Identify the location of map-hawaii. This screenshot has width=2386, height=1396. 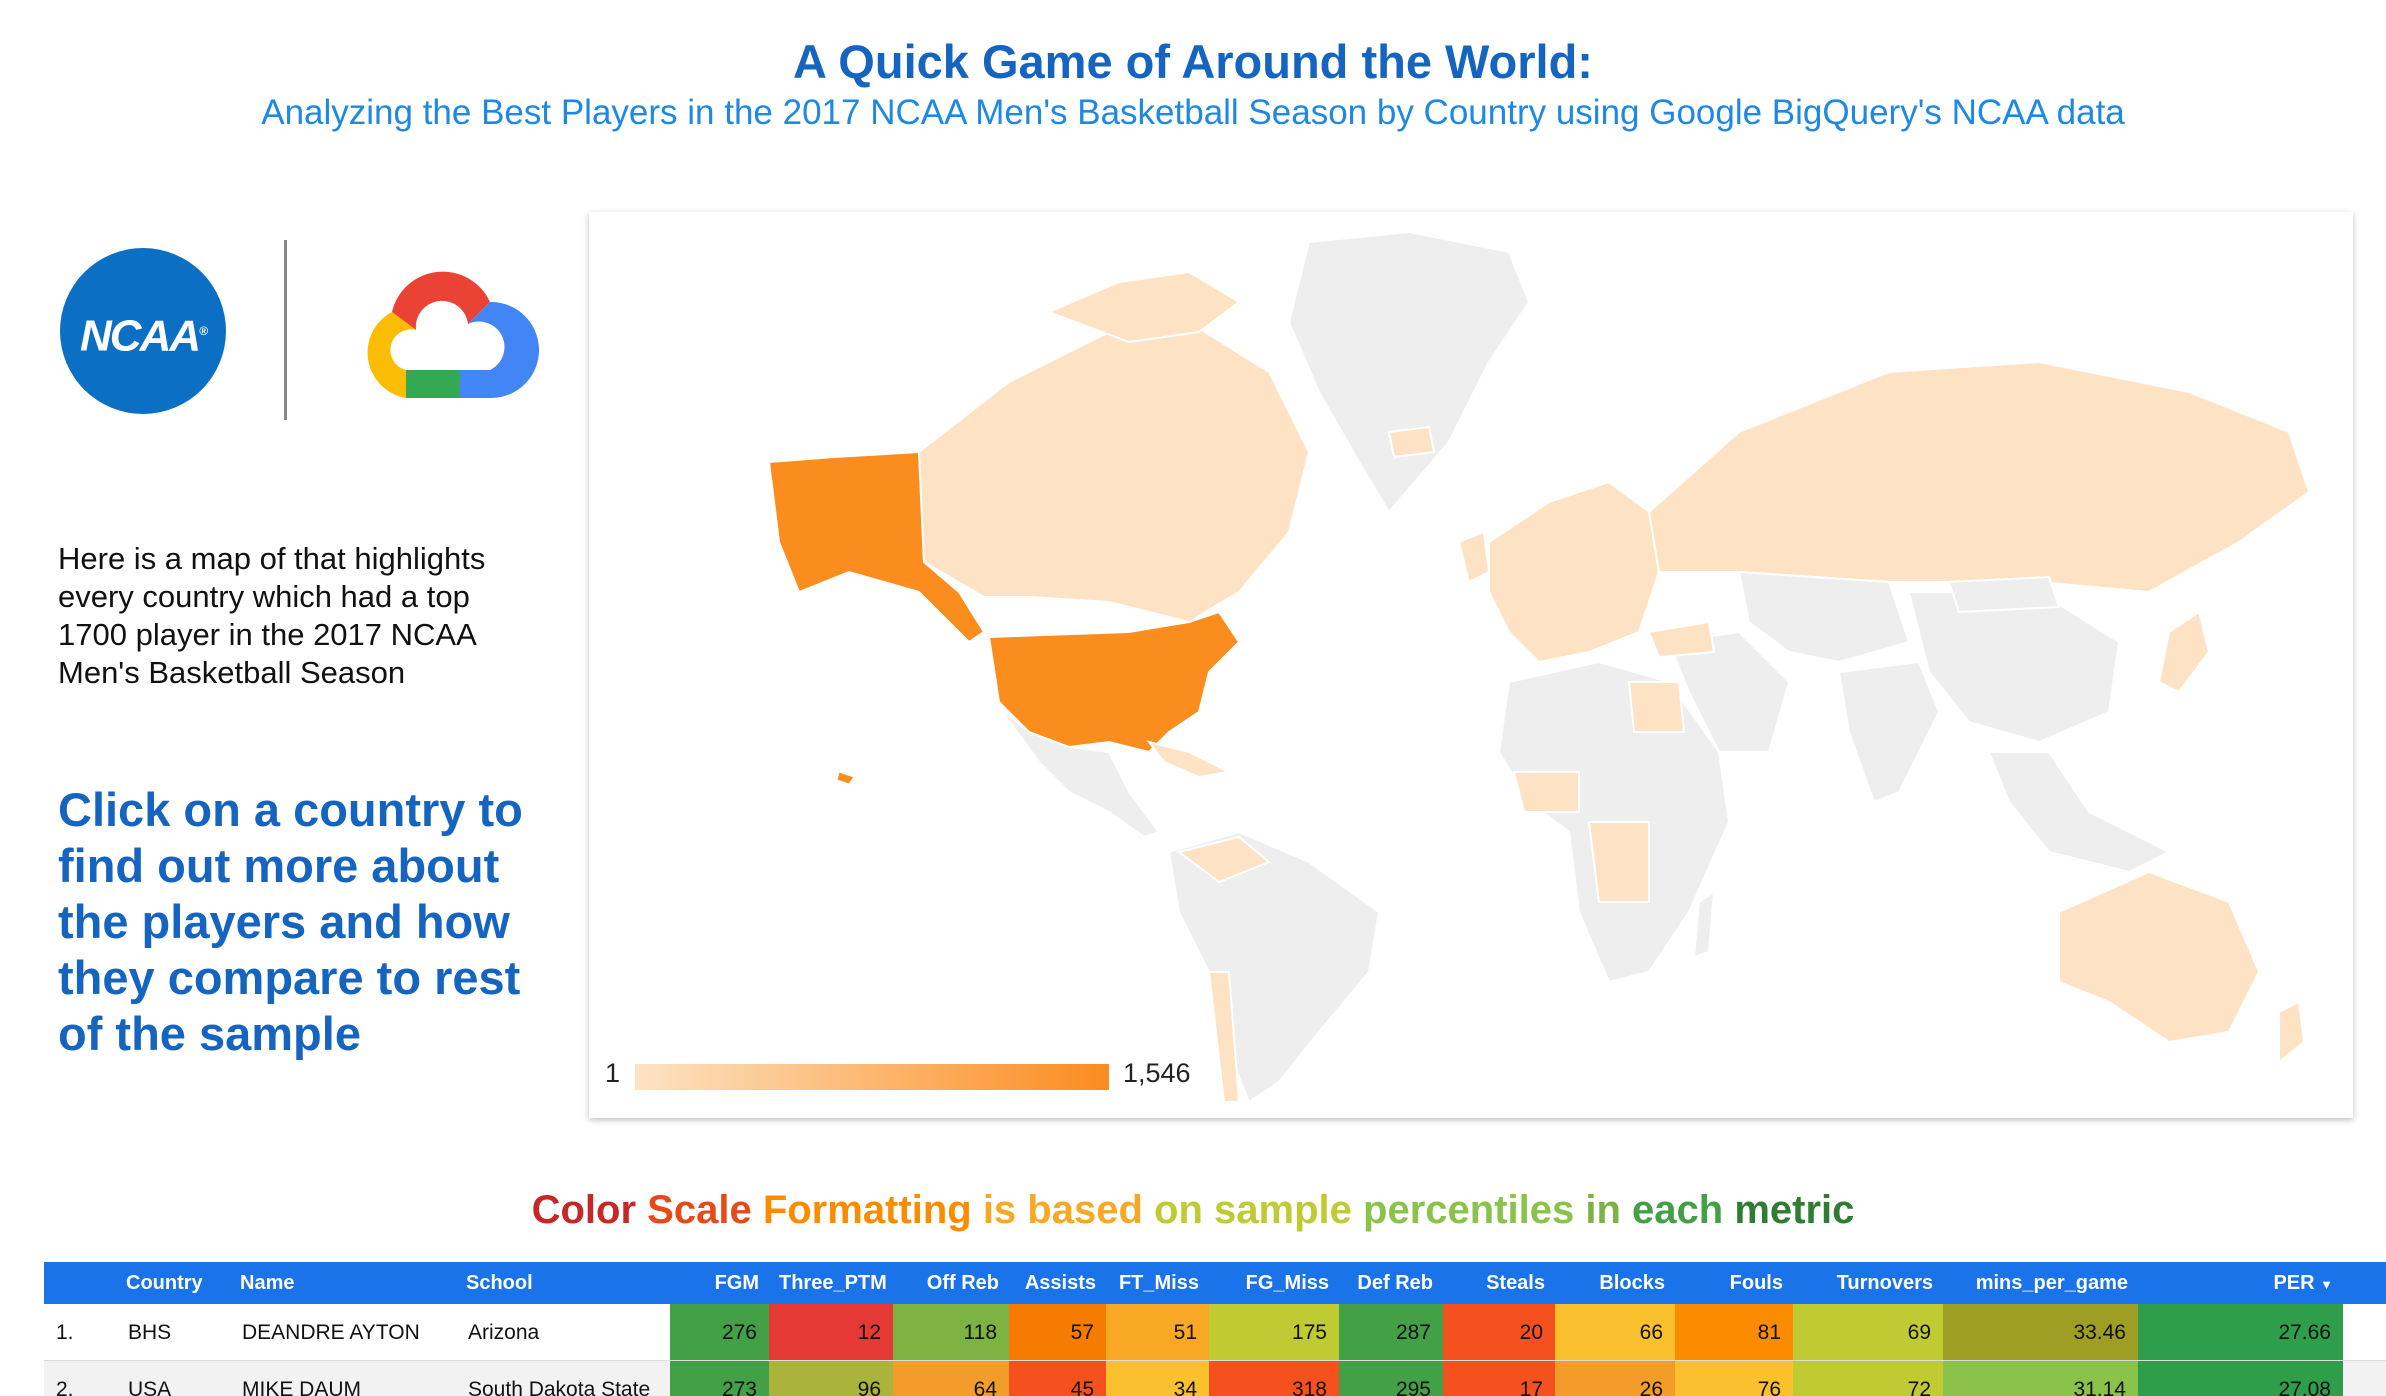
(845, 778).